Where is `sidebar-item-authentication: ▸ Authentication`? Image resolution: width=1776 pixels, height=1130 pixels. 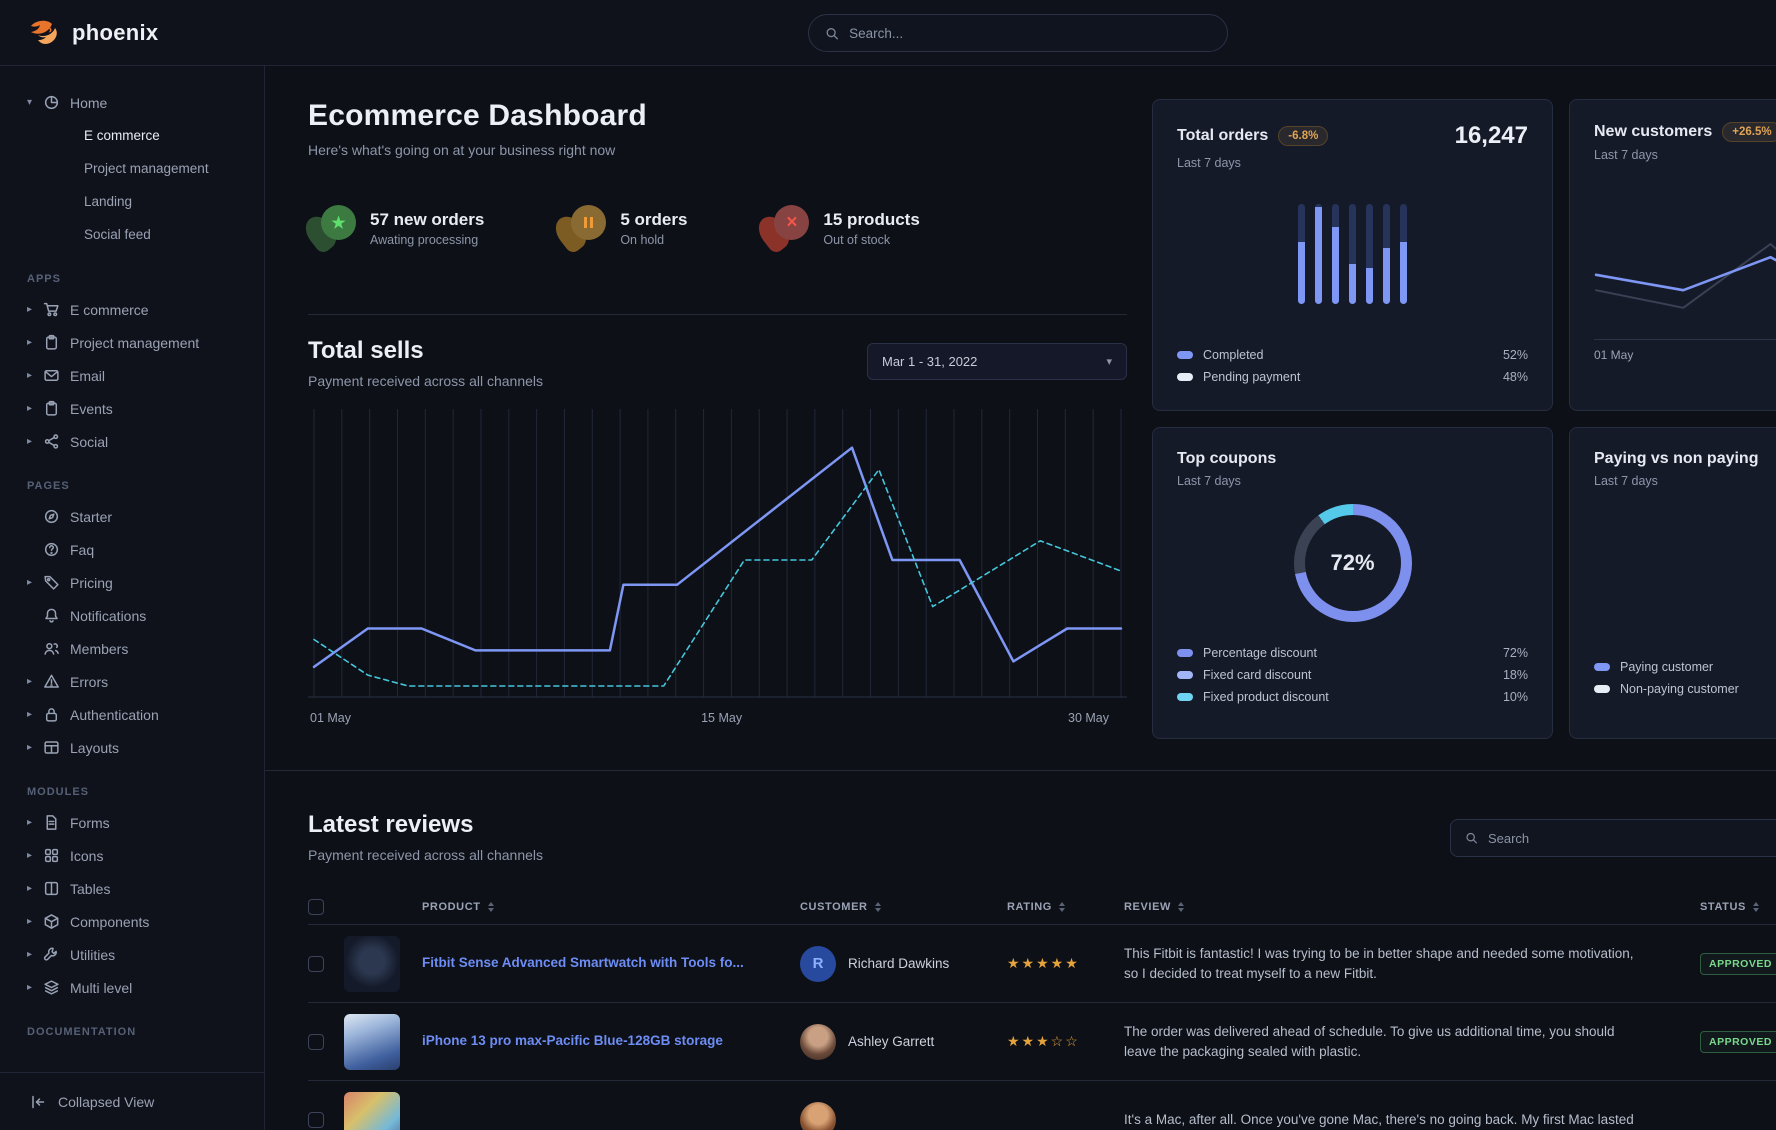 sidebar-item-authentication: ▸ Authentication is located at coordinates (132, 714).